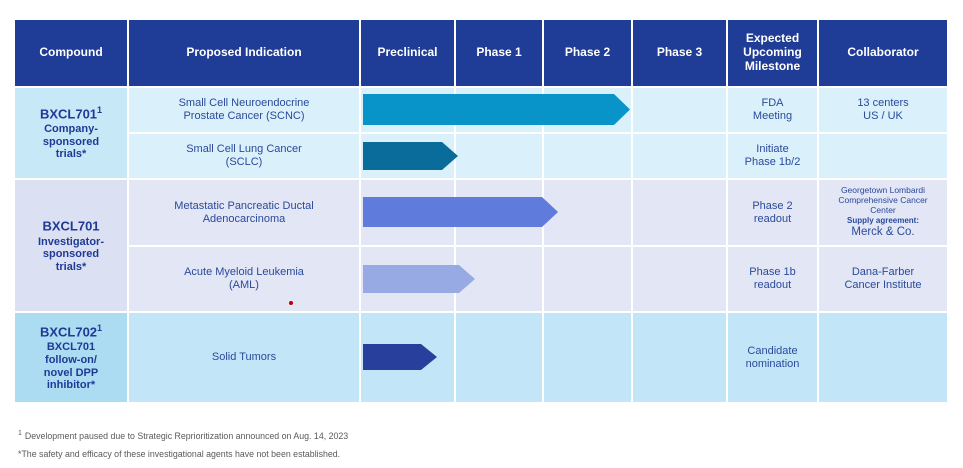 The height and width of the screenshot is (468, 963). I want to click on column-header-expected-upcoming-milestone: Expected Upcoming Milestone, so click(772, 53).